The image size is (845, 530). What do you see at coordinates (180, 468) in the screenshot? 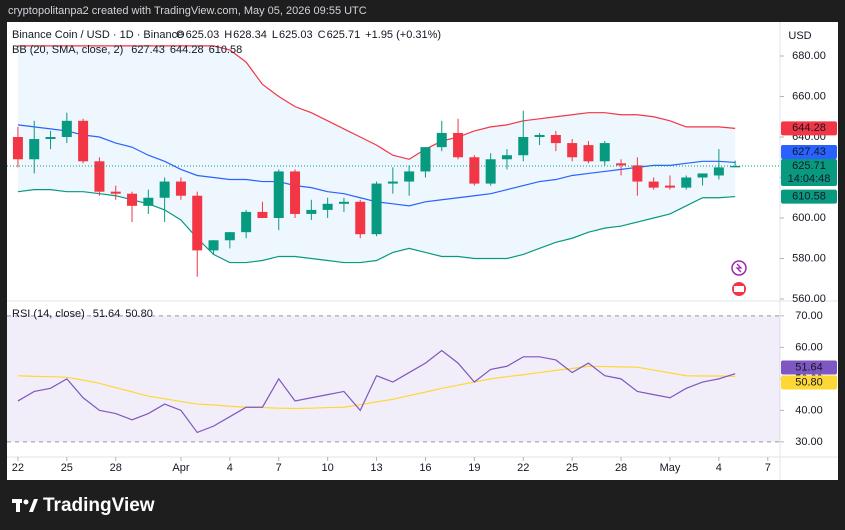
I see `x-tick-label: Apr` at bounding box center [180, 468].